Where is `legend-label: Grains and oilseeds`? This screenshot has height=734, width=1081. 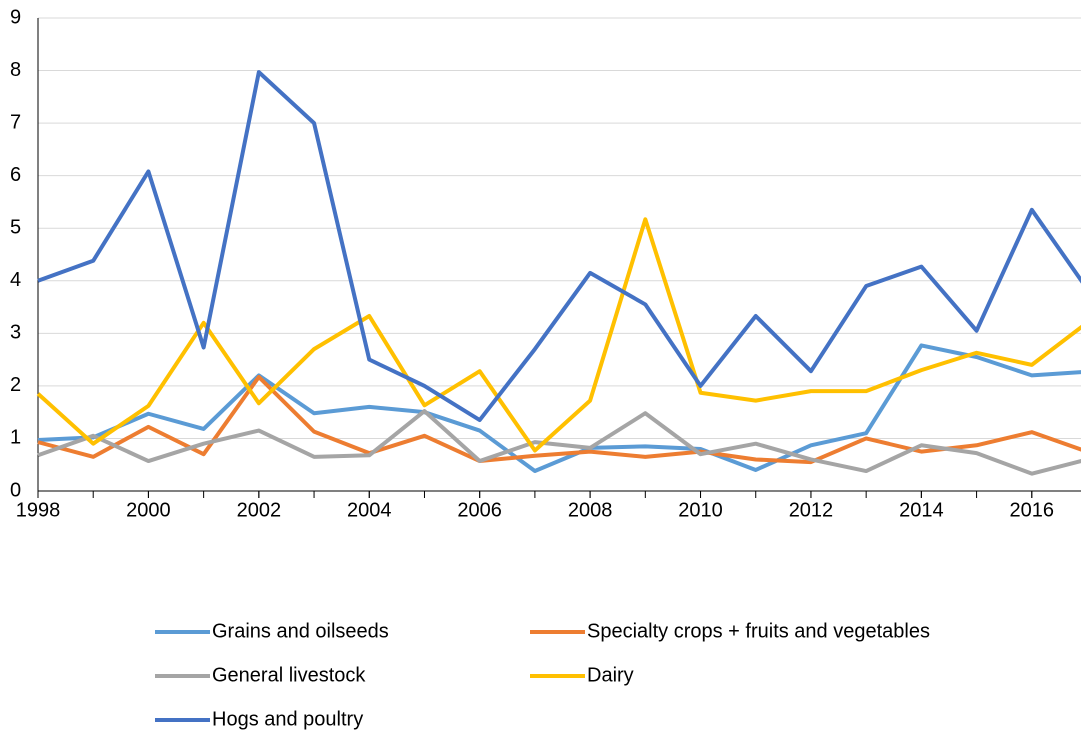
legend-label: Grains and oilseeds is located at coordinates (300, 631).